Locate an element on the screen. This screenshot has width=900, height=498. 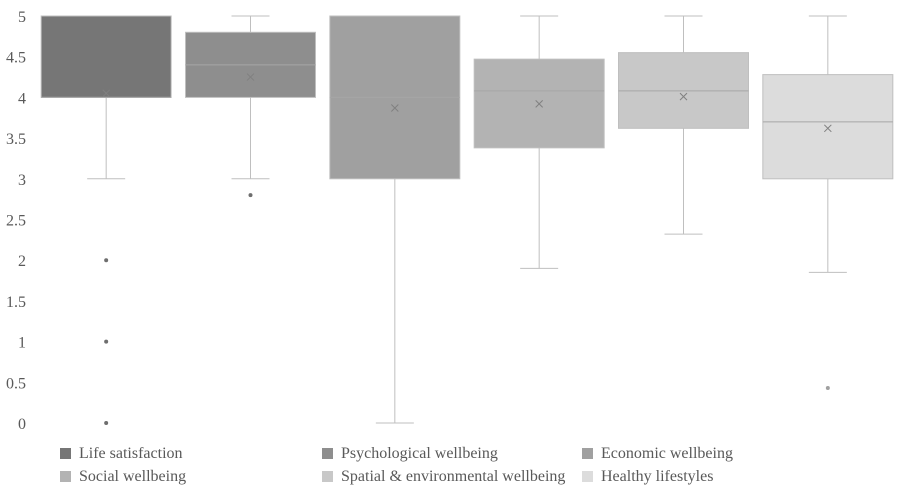
box-life-satisfaction is located at coordinates (106, 220).